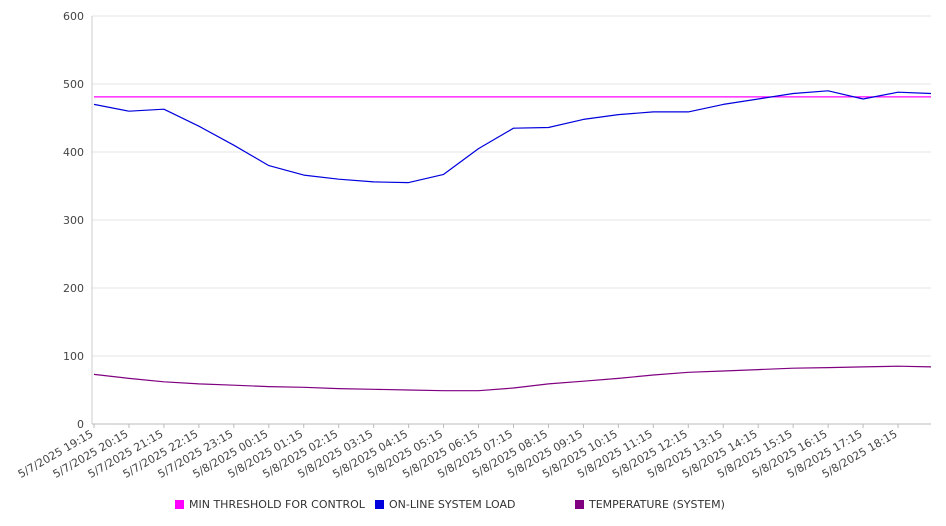 Image resolution: width=946 pixels, height=526 pixels. Describe the element at coordinates (80, 424) in the screenshot. I see `y-tick-label: 0` at that location.